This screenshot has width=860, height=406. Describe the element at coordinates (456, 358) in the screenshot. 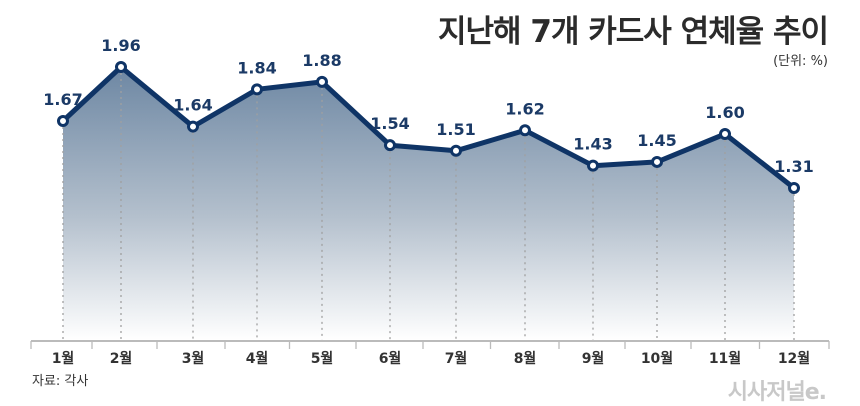

I see `x-tick-label: 7월` at that location.